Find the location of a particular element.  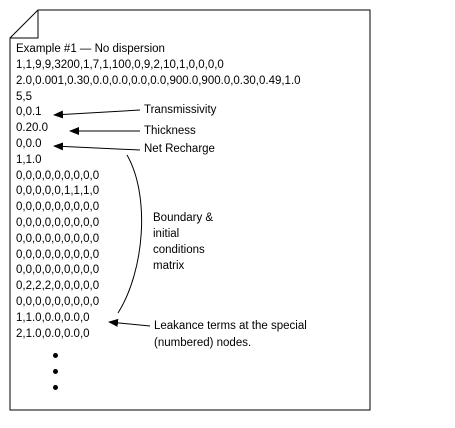

code-line: 5,5 is located at coordinates (24, 96).